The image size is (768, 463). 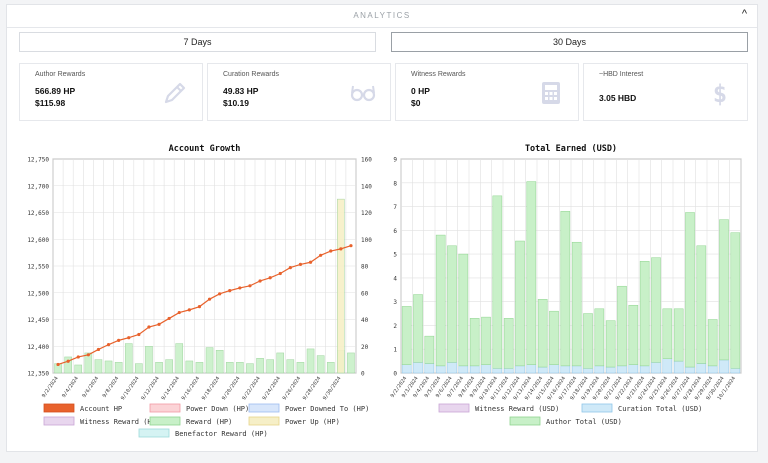 I want to click on y-left-tick-label: 12,750, so click(x=38, y=160).